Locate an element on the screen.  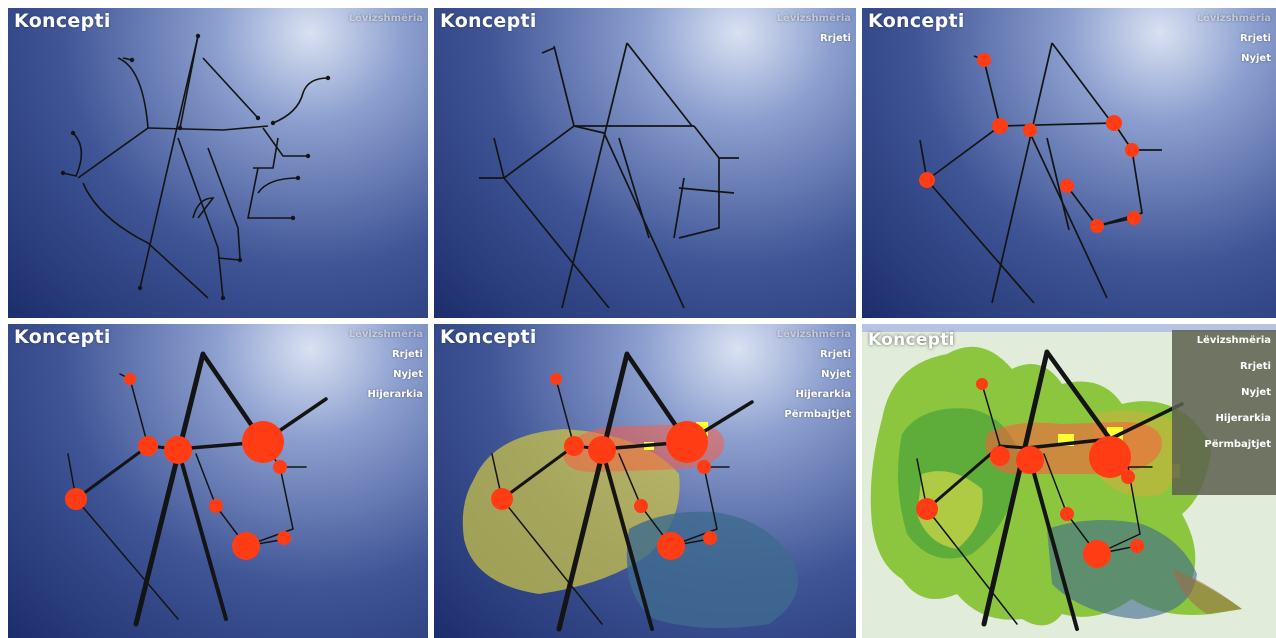
nodes-network is located at coordinates (1040, 173).